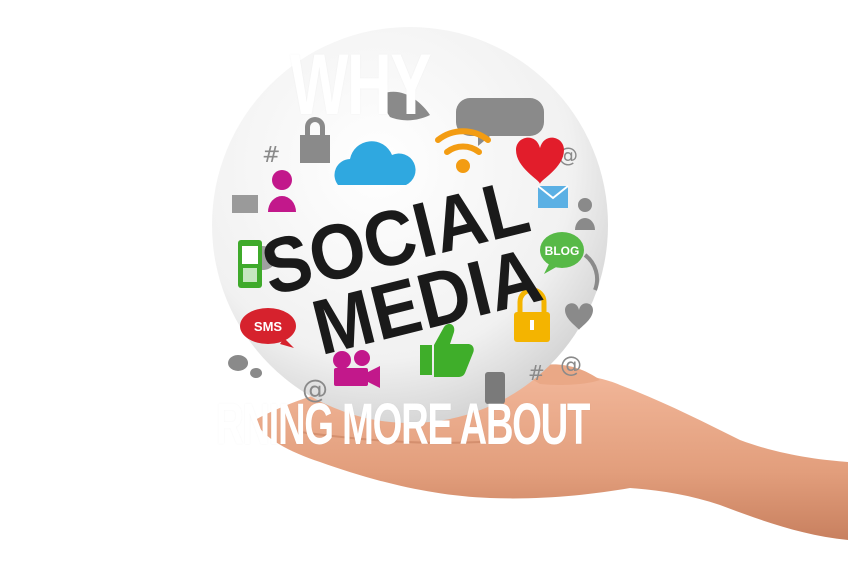  Describe the element at coordinates (245, 366) in the screenshot. I see `dots-icon` at that location.